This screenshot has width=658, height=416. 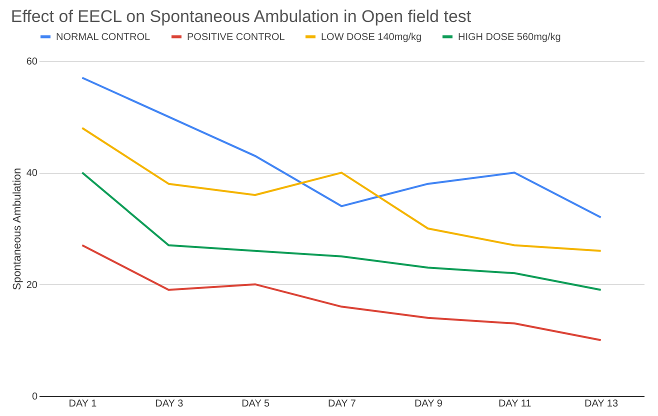 What do you see at coordinates (428, 404) in the screenshot?
I see `x-tick-label: DAY 9` at bounding box center [428, 404].